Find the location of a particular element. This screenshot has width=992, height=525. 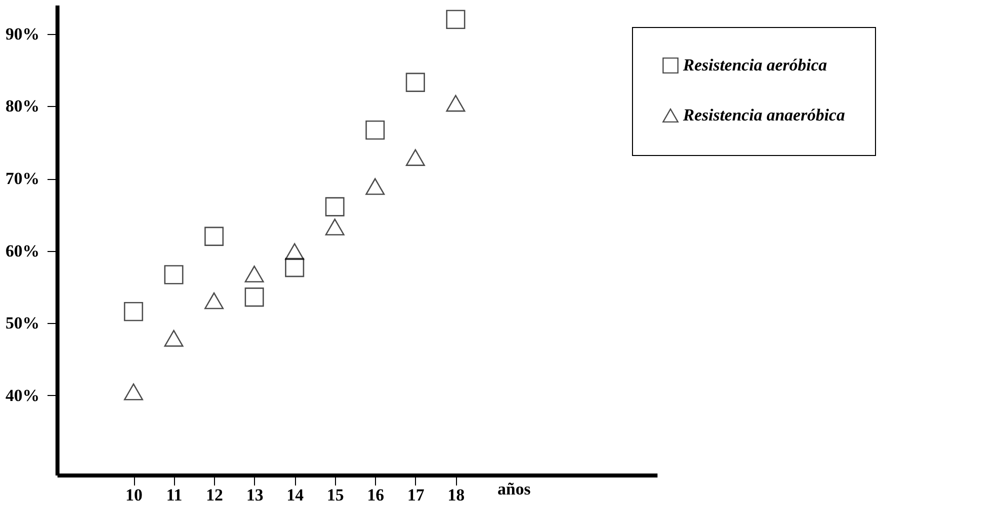

x-tick-label: 12 is located at coordinates (215, 495).